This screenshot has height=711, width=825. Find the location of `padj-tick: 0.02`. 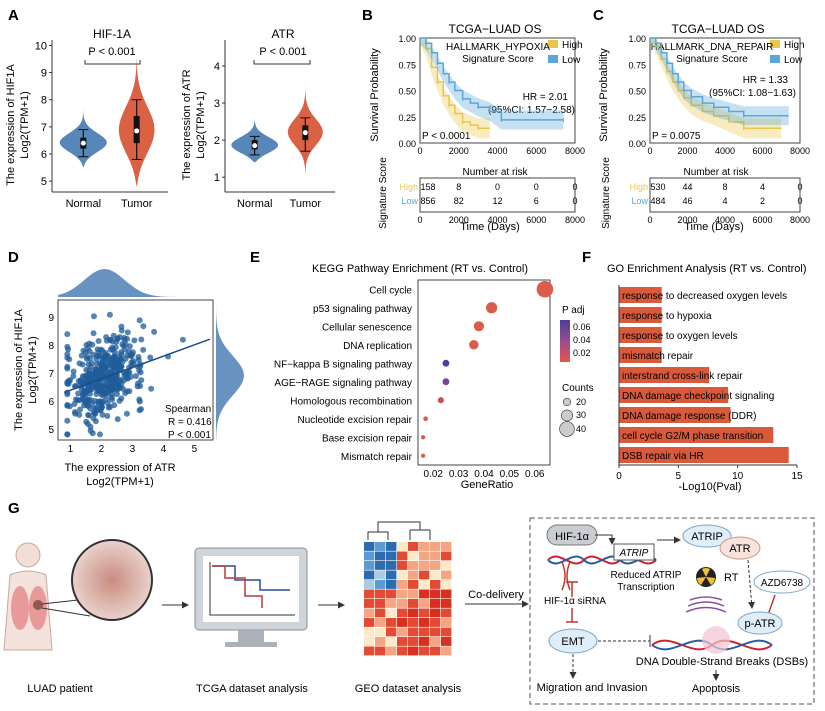

padj-tick: 0.02 is located at coordinates (582, 353).